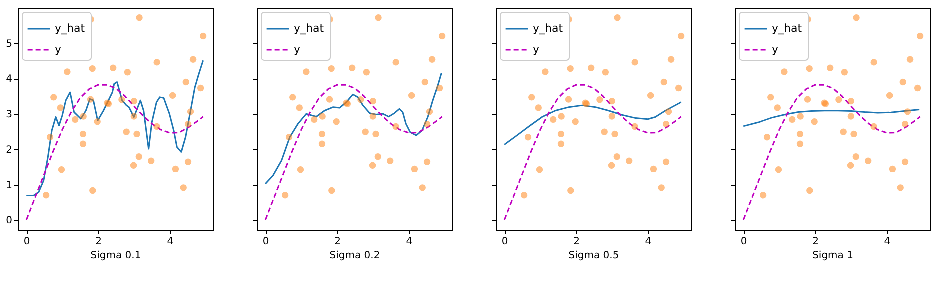 This screenshot has width=932, height=282. What do you see at coordinates (833, 256) in the screenshot?
I see `x-axis-title: Sigma 1` at bounding box center [833, 256].